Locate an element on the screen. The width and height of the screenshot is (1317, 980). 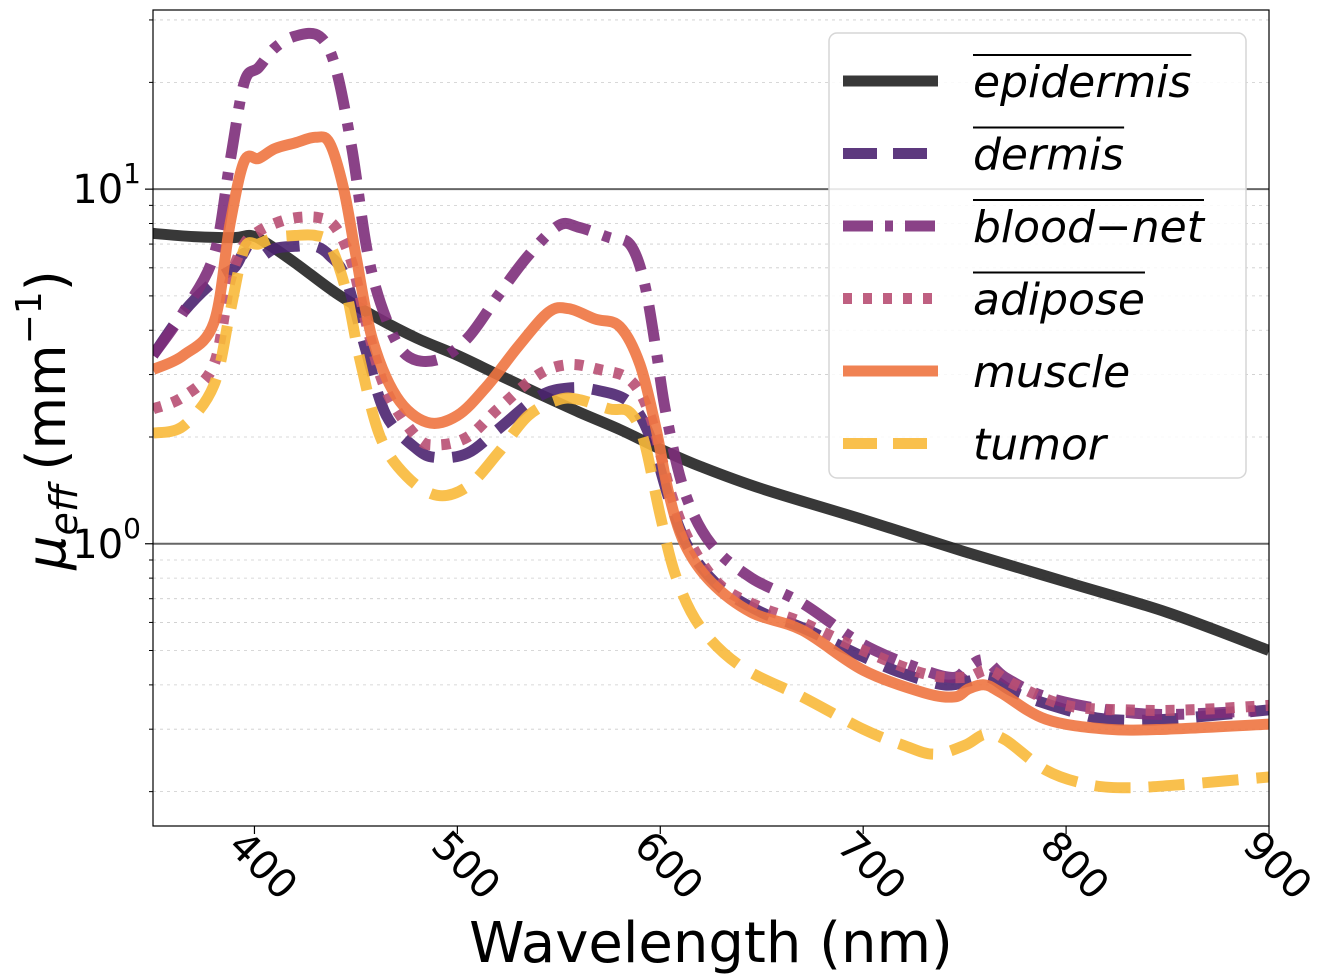
legend-label: blood−net is located at coordinates (1089, 227).